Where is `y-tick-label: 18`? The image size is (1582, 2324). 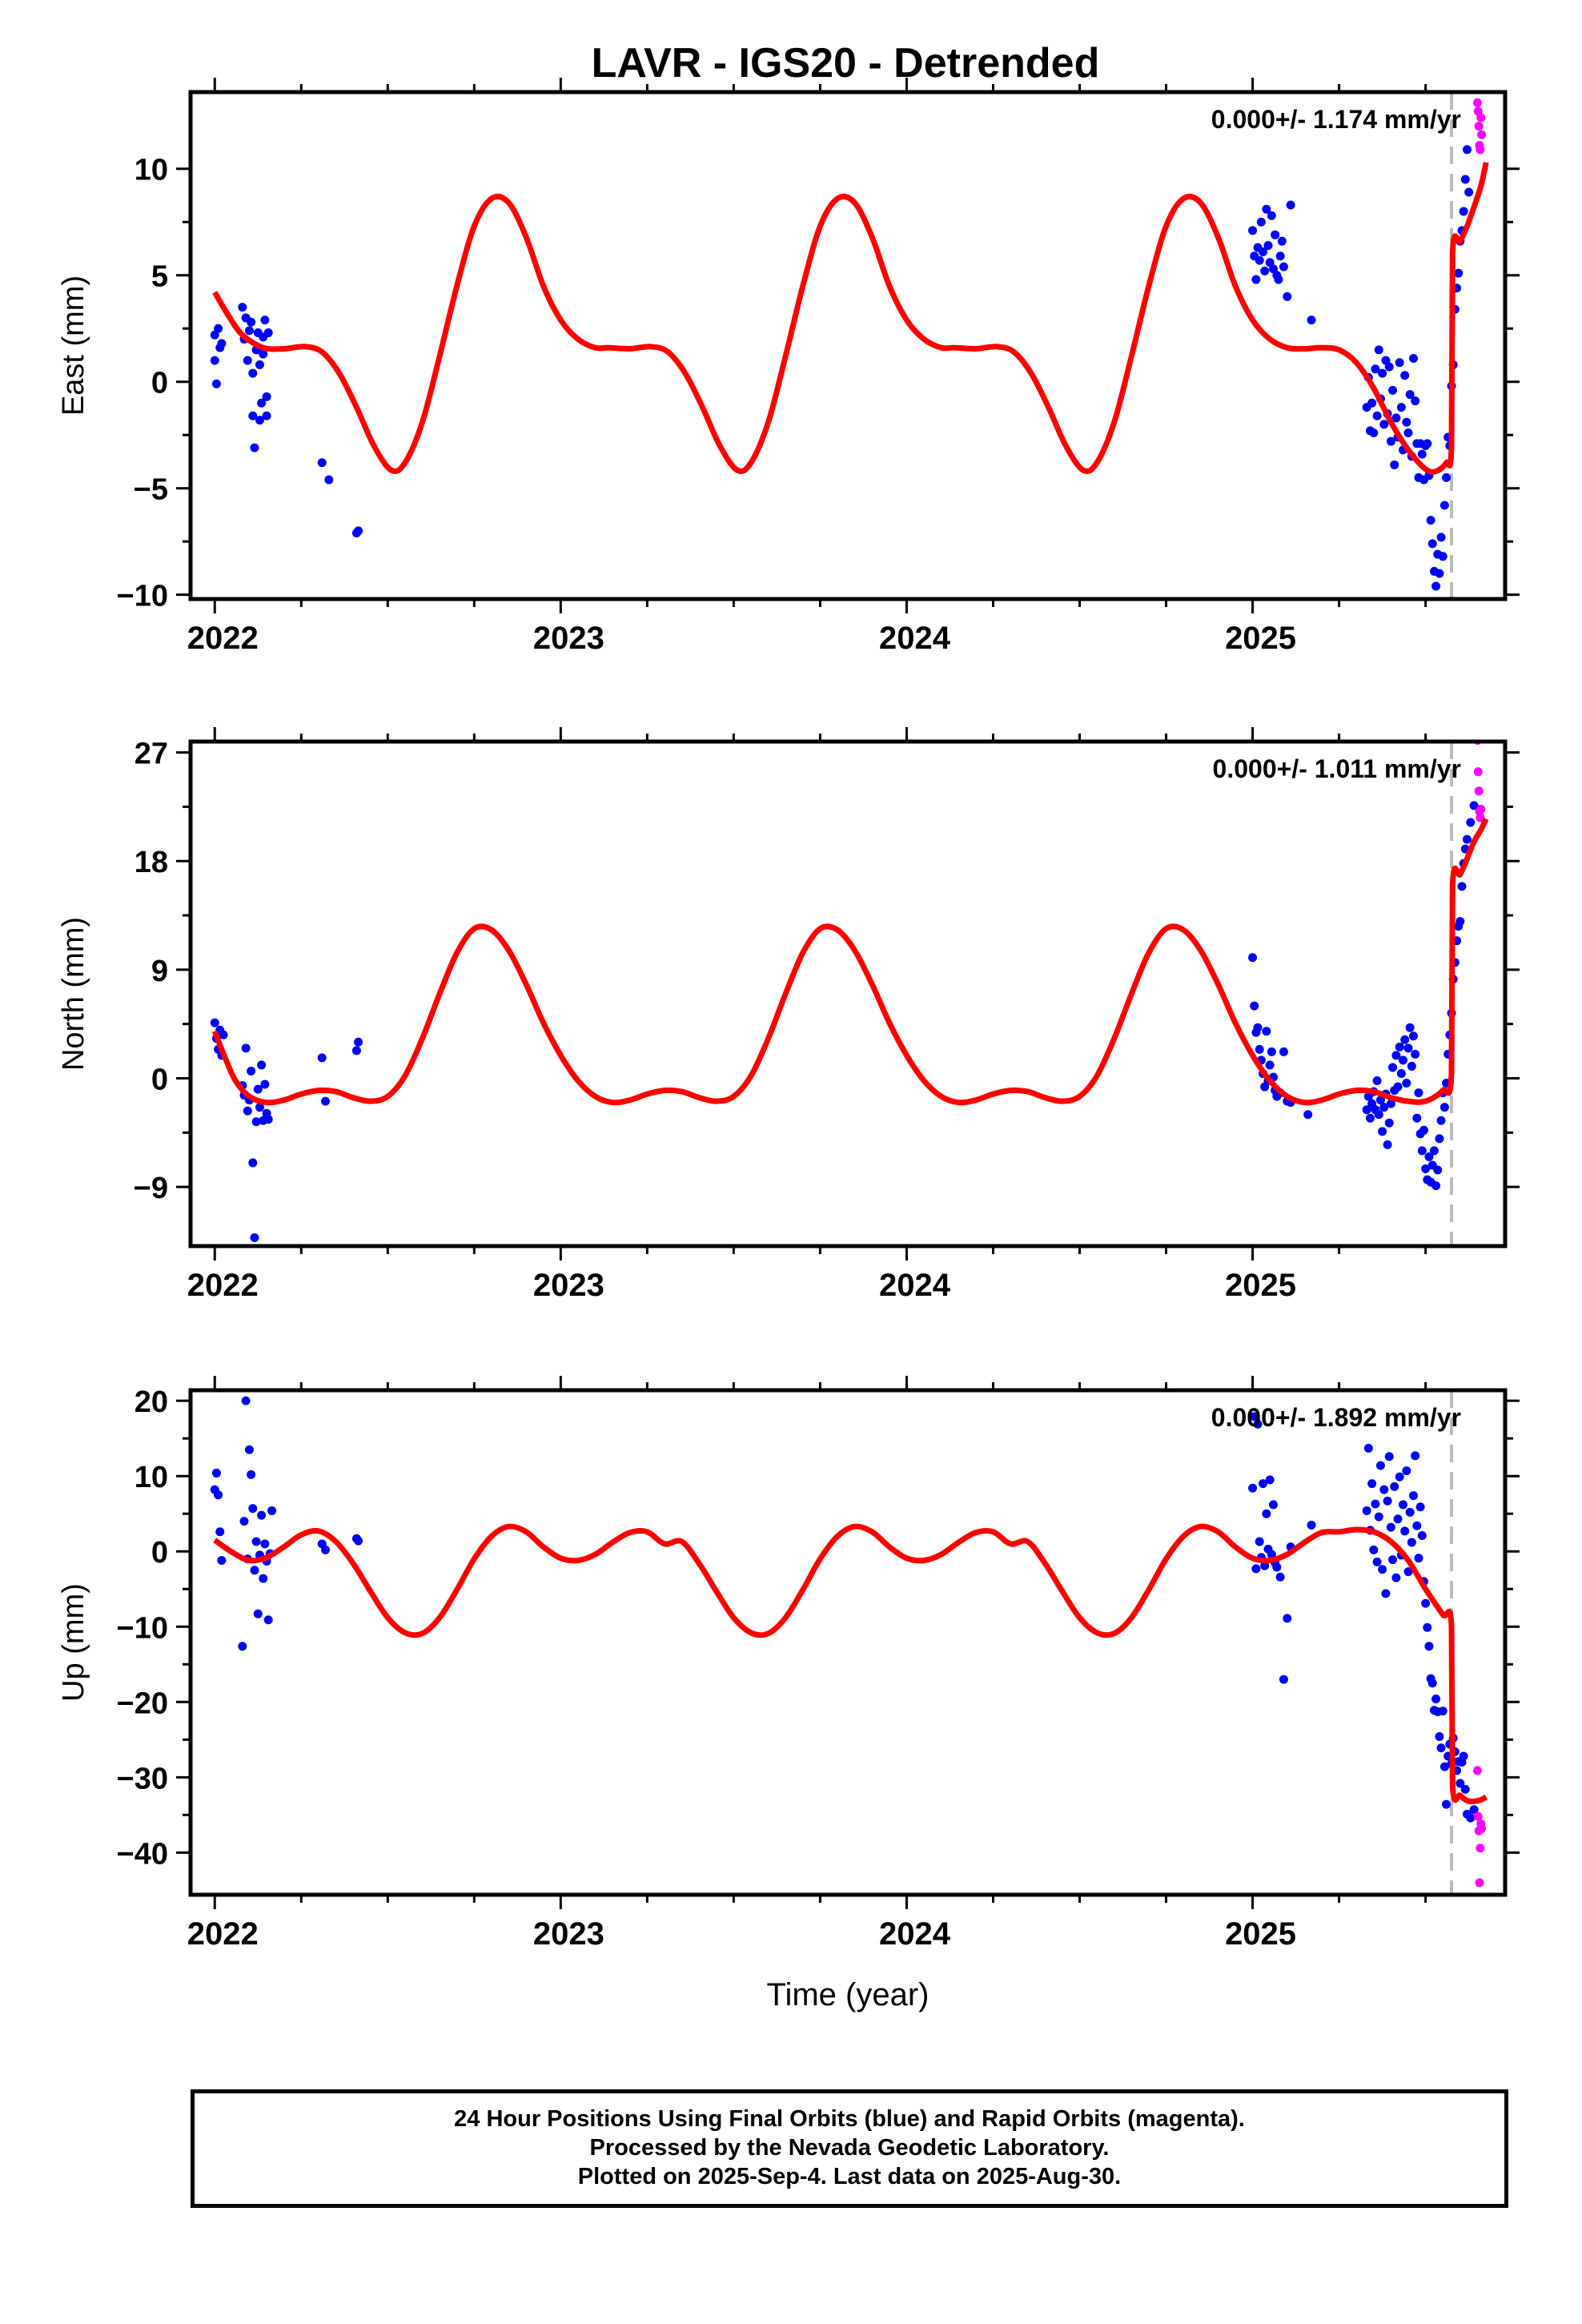 y-tick-label: 18 is located at coordinates (151, 863).